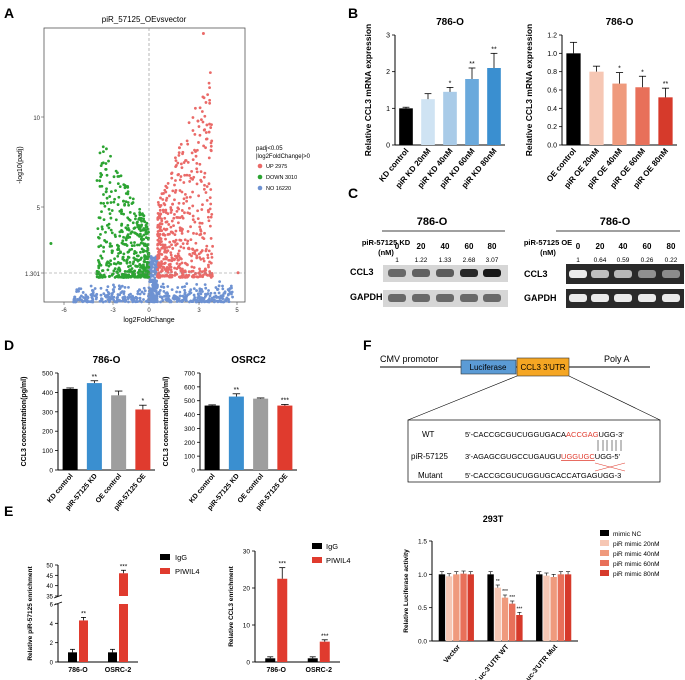 The height and width of the screenshot is (680, 685). What do you see at coordinates (617, 359) in the screenshot?
I see `construct-polya: Poly A` at bounding box center [617, 359].